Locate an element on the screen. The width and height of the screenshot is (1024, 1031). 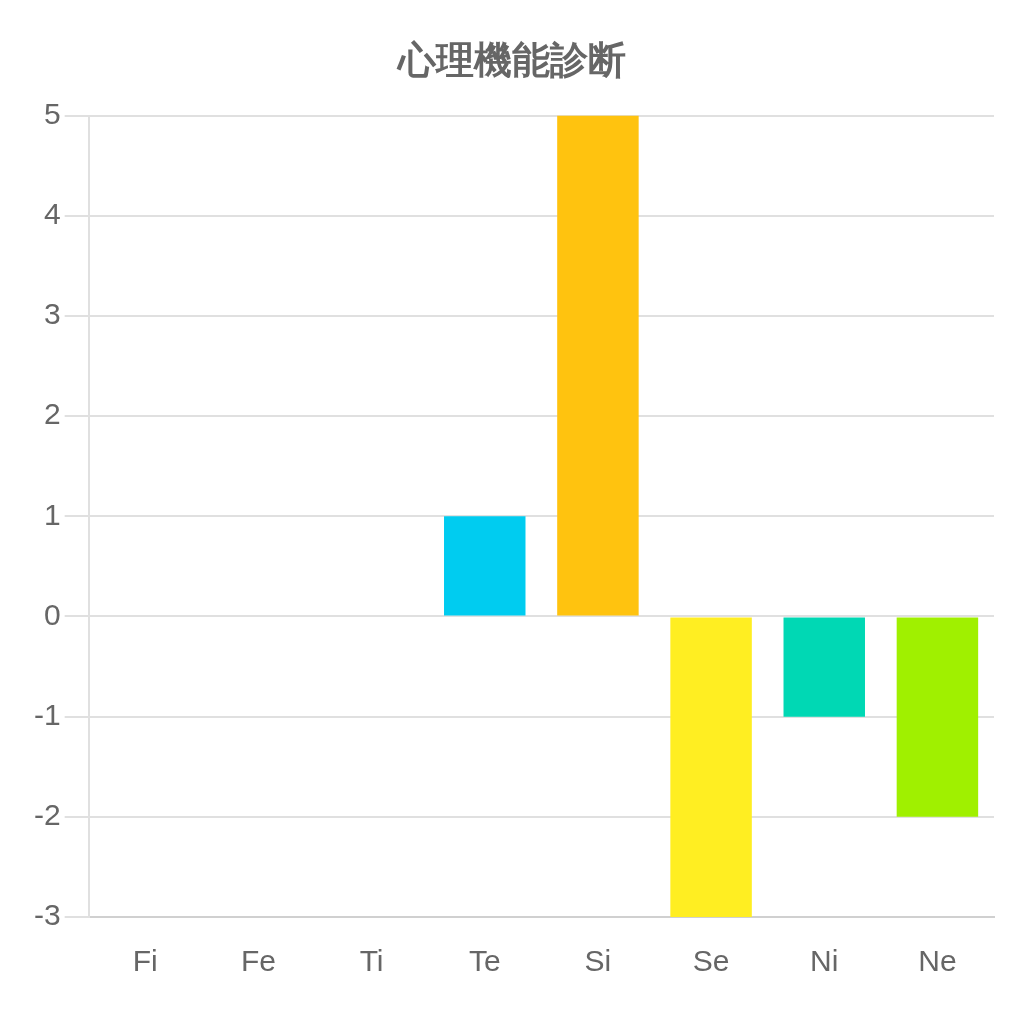
x-tick-label: Ti is located at coordinates (371, 961).